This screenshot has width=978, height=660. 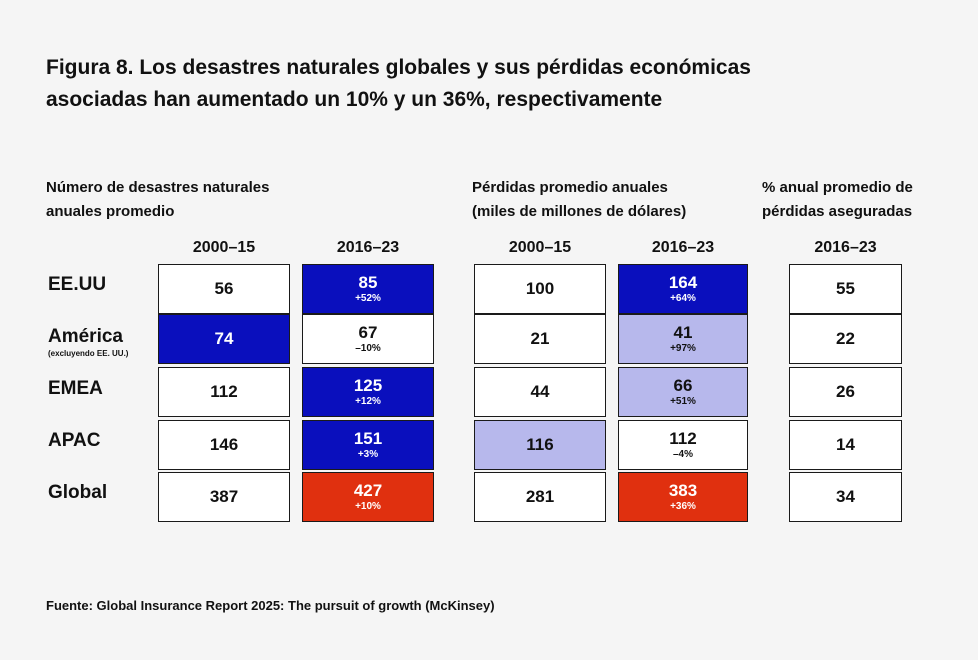 I want to click on data-cell: 55, so click(x=845, y=289).